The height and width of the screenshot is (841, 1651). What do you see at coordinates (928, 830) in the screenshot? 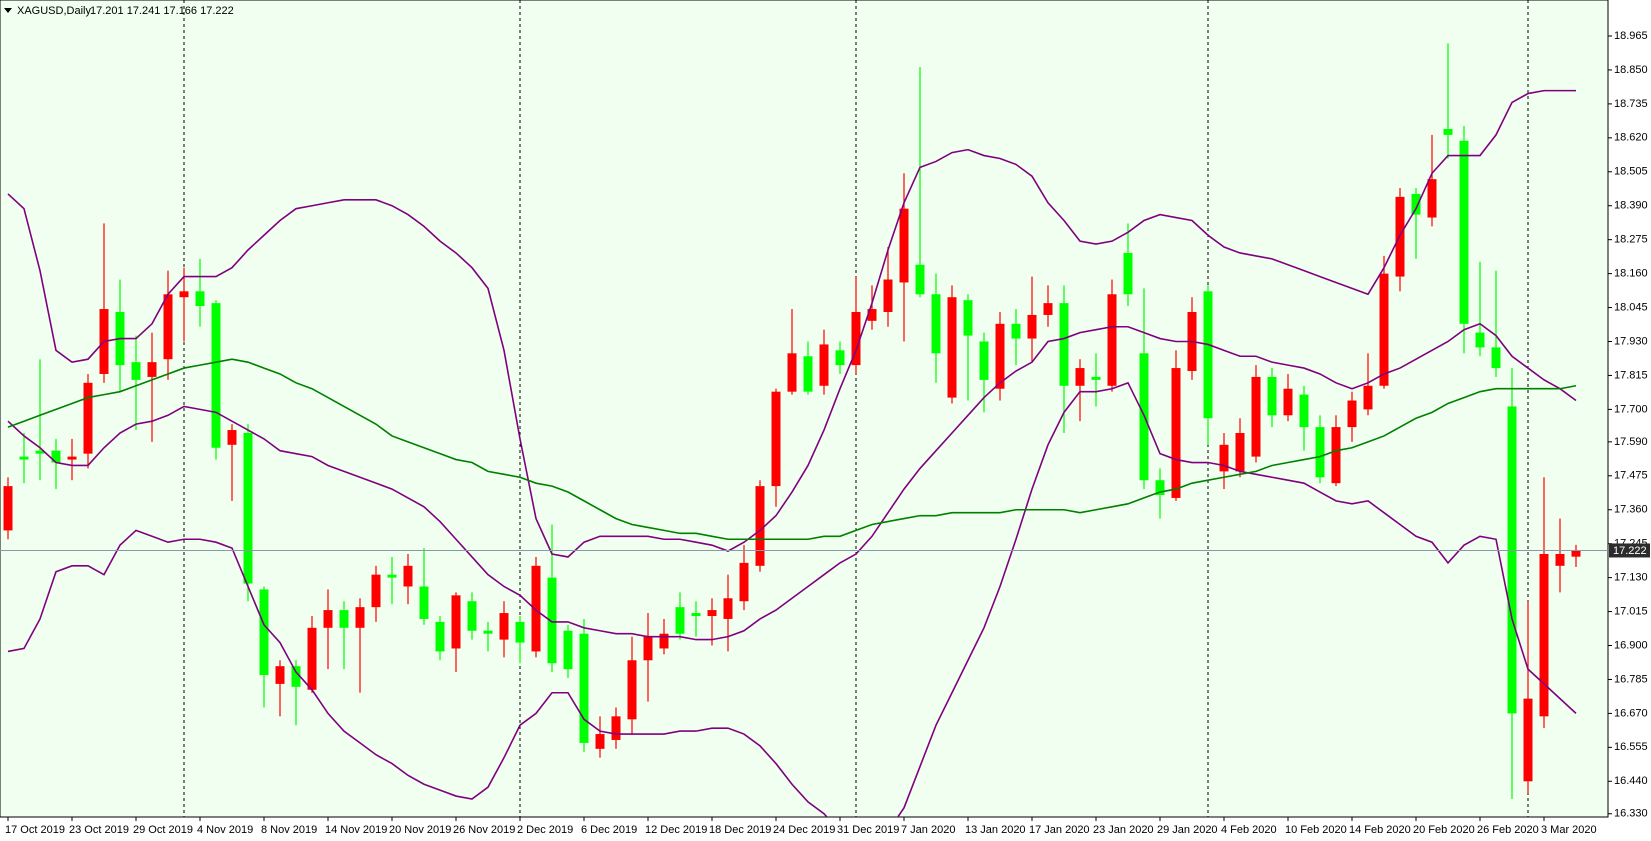
I see `x-tick-label: 7 Jan 2020` at bounding box center [928, 830].